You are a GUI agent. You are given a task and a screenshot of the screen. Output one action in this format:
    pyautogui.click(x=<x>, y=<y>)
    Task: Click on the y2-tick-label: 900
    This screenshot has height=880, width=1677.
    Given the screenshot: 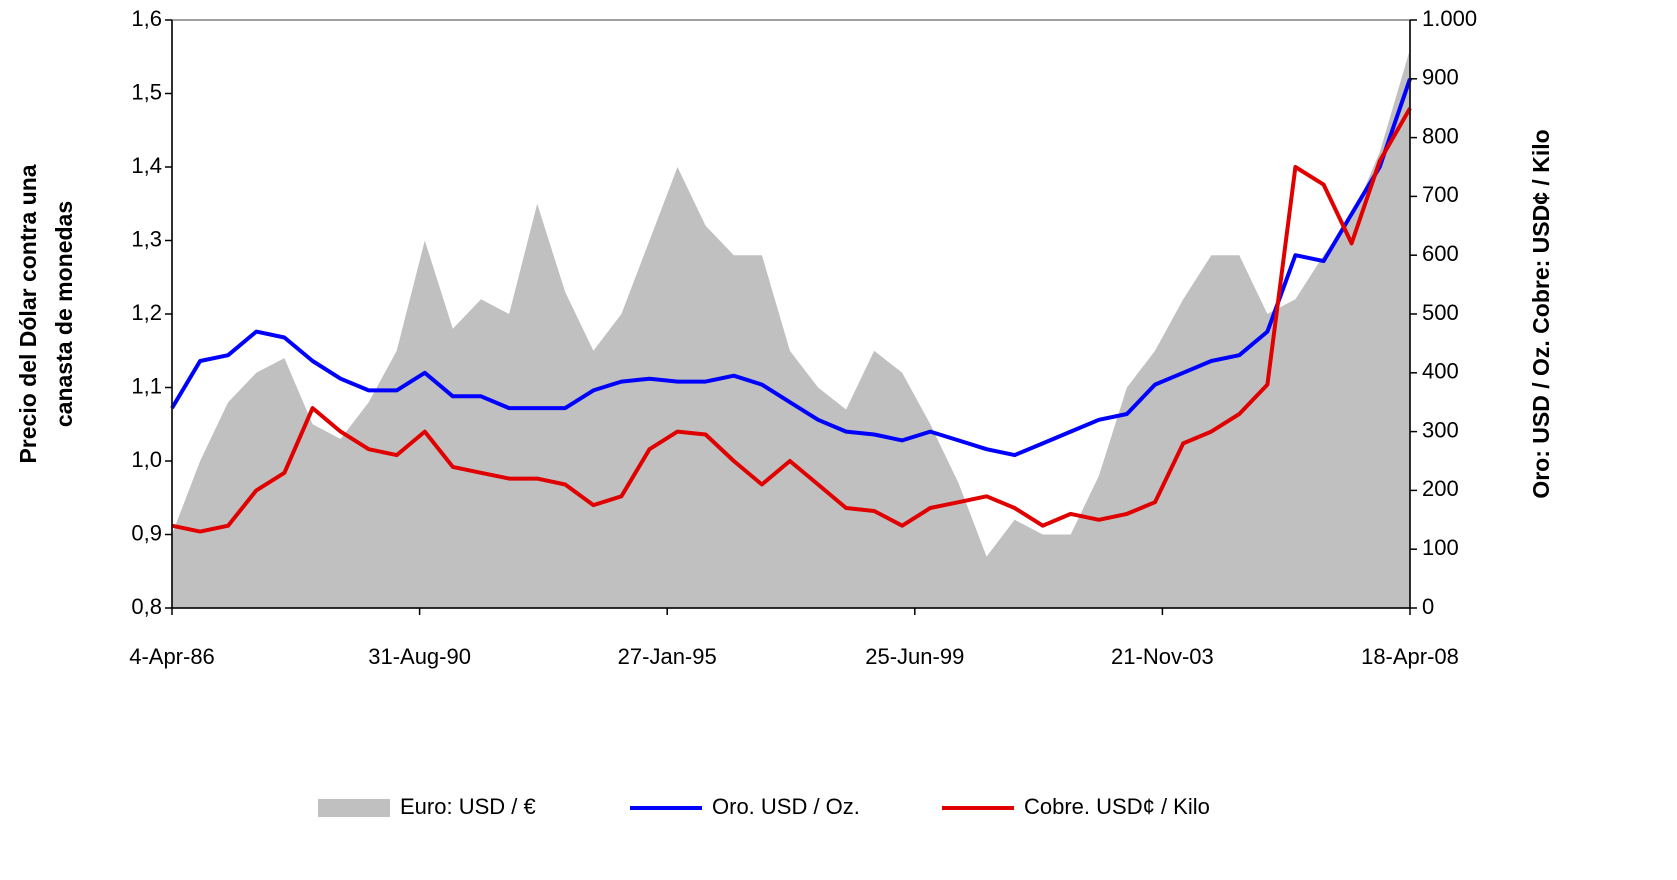 What is the action you would take?
    pyautogui.click(x=1440, y=77)
    